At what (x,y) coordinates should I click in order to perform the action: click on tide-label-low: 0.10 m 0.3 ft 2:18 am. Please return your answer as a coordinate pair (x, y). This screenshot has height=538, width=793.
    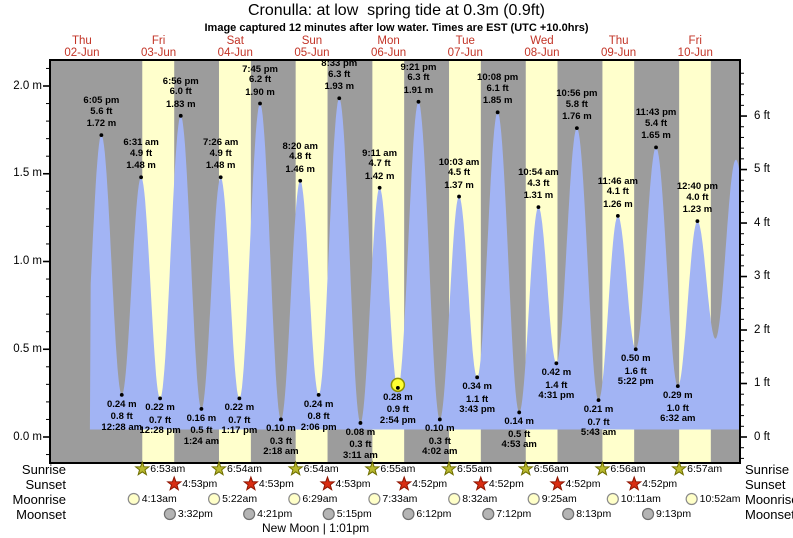
    Looking at the image, I should click on (281, 440).